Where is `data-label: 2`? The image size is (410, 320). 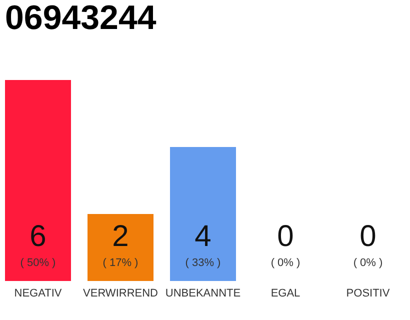
data-label: 2 is located at coordinates (120, 236).